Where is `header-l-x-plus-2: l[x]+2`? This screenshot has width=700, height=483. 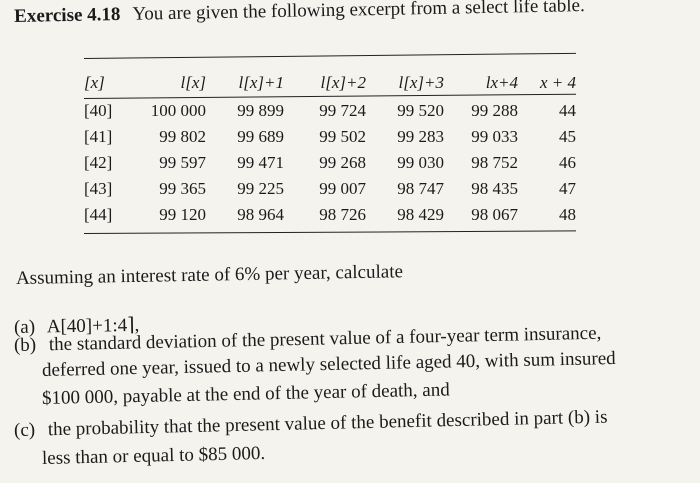 header-l-x-plus-2: l[x]+2 is located at coordinates (343, 82).